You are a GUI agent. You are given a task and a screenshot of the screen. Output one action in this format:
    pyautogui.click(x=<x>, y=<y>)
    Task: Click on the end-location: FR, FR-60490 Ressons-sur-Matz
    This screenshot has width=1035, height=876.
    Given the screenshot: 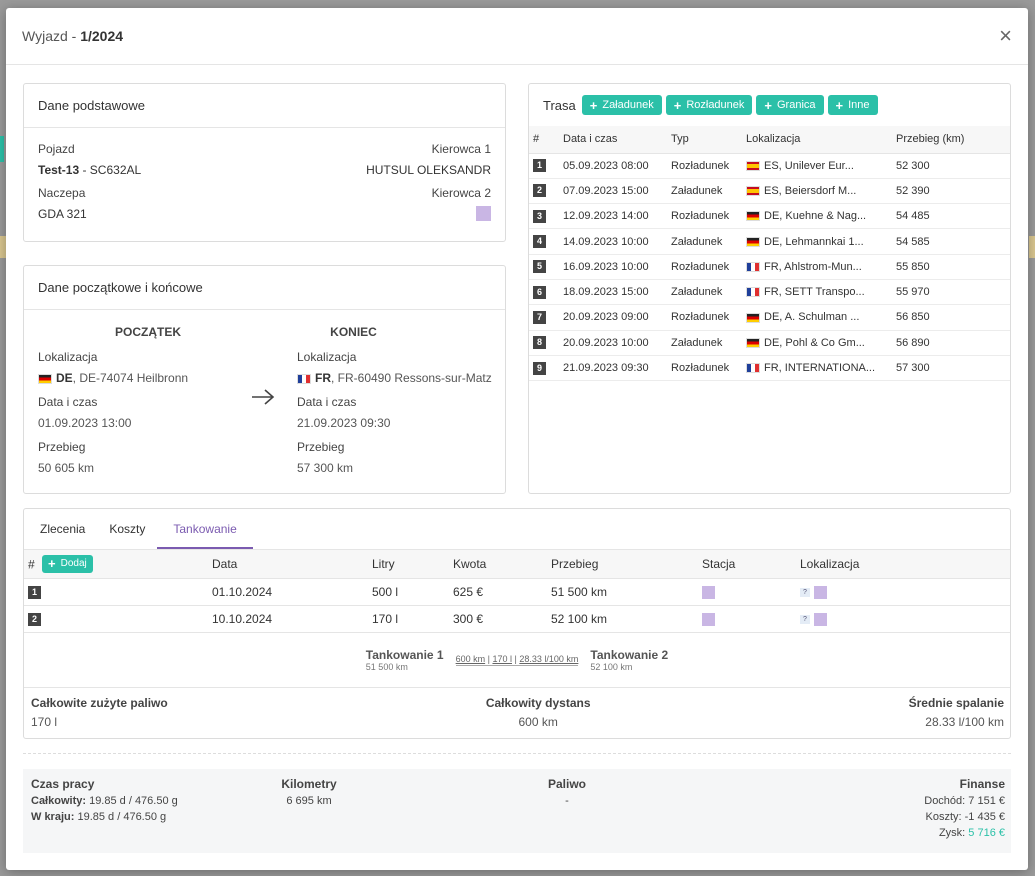 What is the action you would take?
    pyautogui.click(x=399, y=378)
    